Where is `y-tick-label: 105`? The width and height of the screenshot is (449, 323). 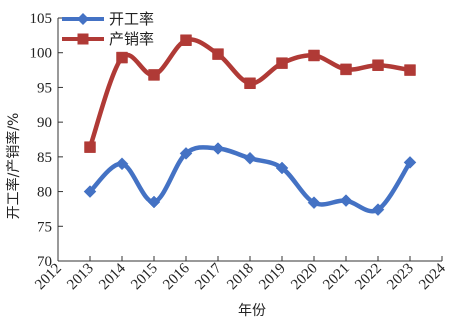
y-tick-label: 105 is located at coordinates (41, 19).